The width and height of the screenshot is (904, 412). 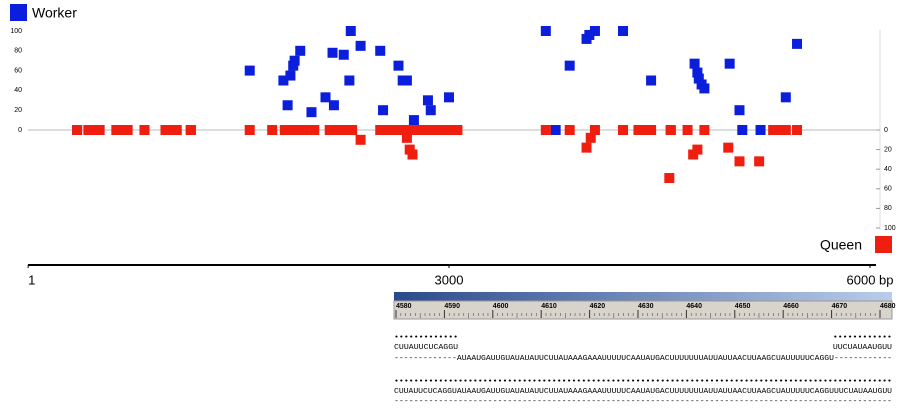 What do you see at coordinates (870, 279) in the screenshot?
I see `x-tick-label: 6000 bp` at bounding box center [870, 279].